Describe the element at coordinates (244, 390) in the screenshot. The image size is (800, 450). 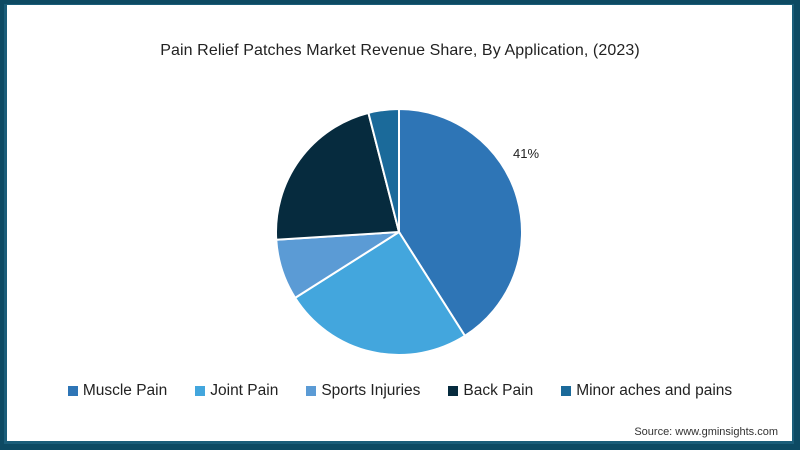
I see `legend-label: Joint Pain` at that location.